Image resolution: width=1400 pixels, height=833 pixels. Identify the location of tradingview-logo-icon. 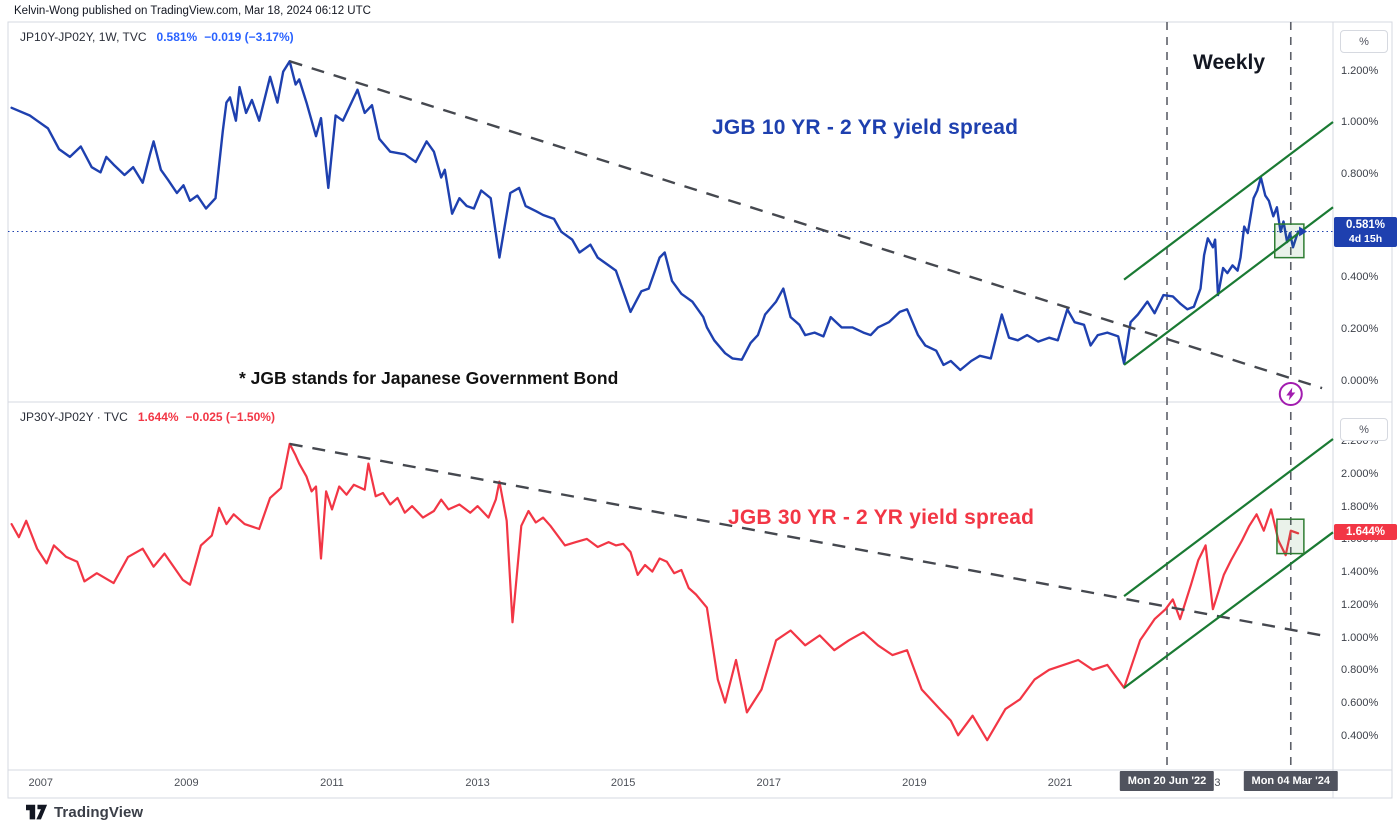
(37, 812).